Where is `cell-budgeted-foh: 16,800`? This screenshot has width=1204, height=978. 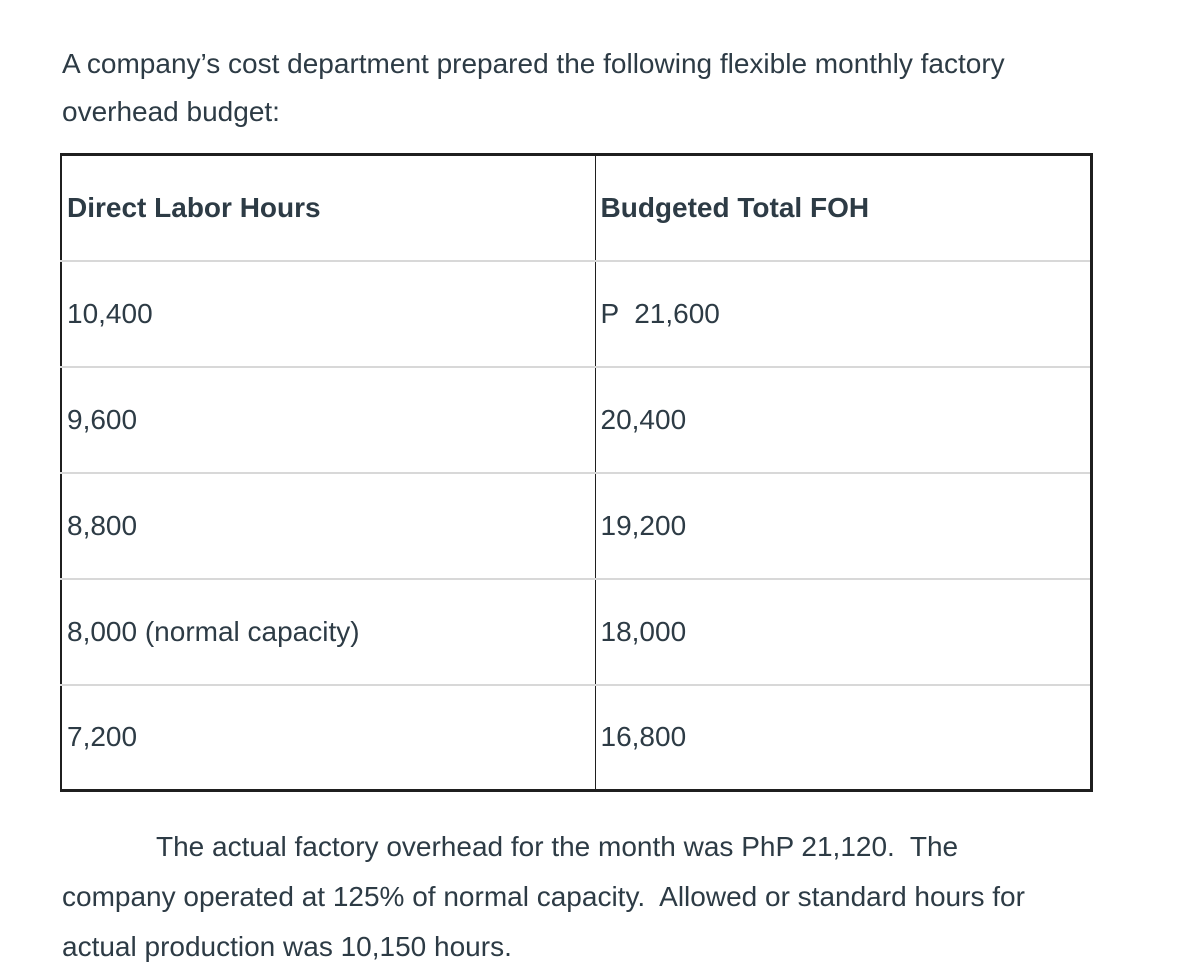 cell-budgeted-foh: 16,800 is located at coordinates (843, 737).